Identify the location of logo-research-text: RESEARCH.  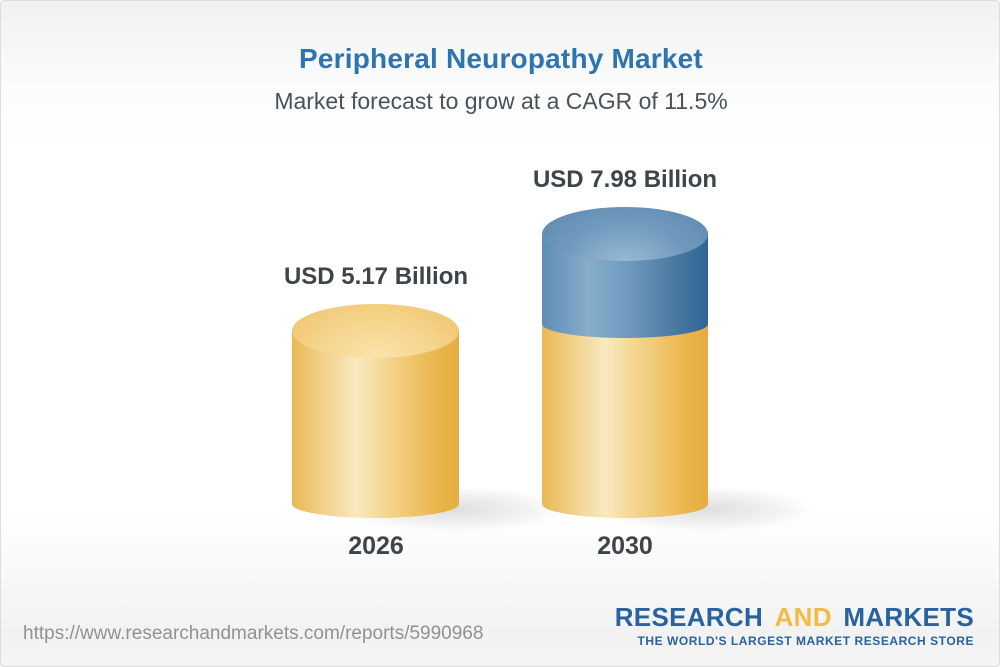
(689, 617).